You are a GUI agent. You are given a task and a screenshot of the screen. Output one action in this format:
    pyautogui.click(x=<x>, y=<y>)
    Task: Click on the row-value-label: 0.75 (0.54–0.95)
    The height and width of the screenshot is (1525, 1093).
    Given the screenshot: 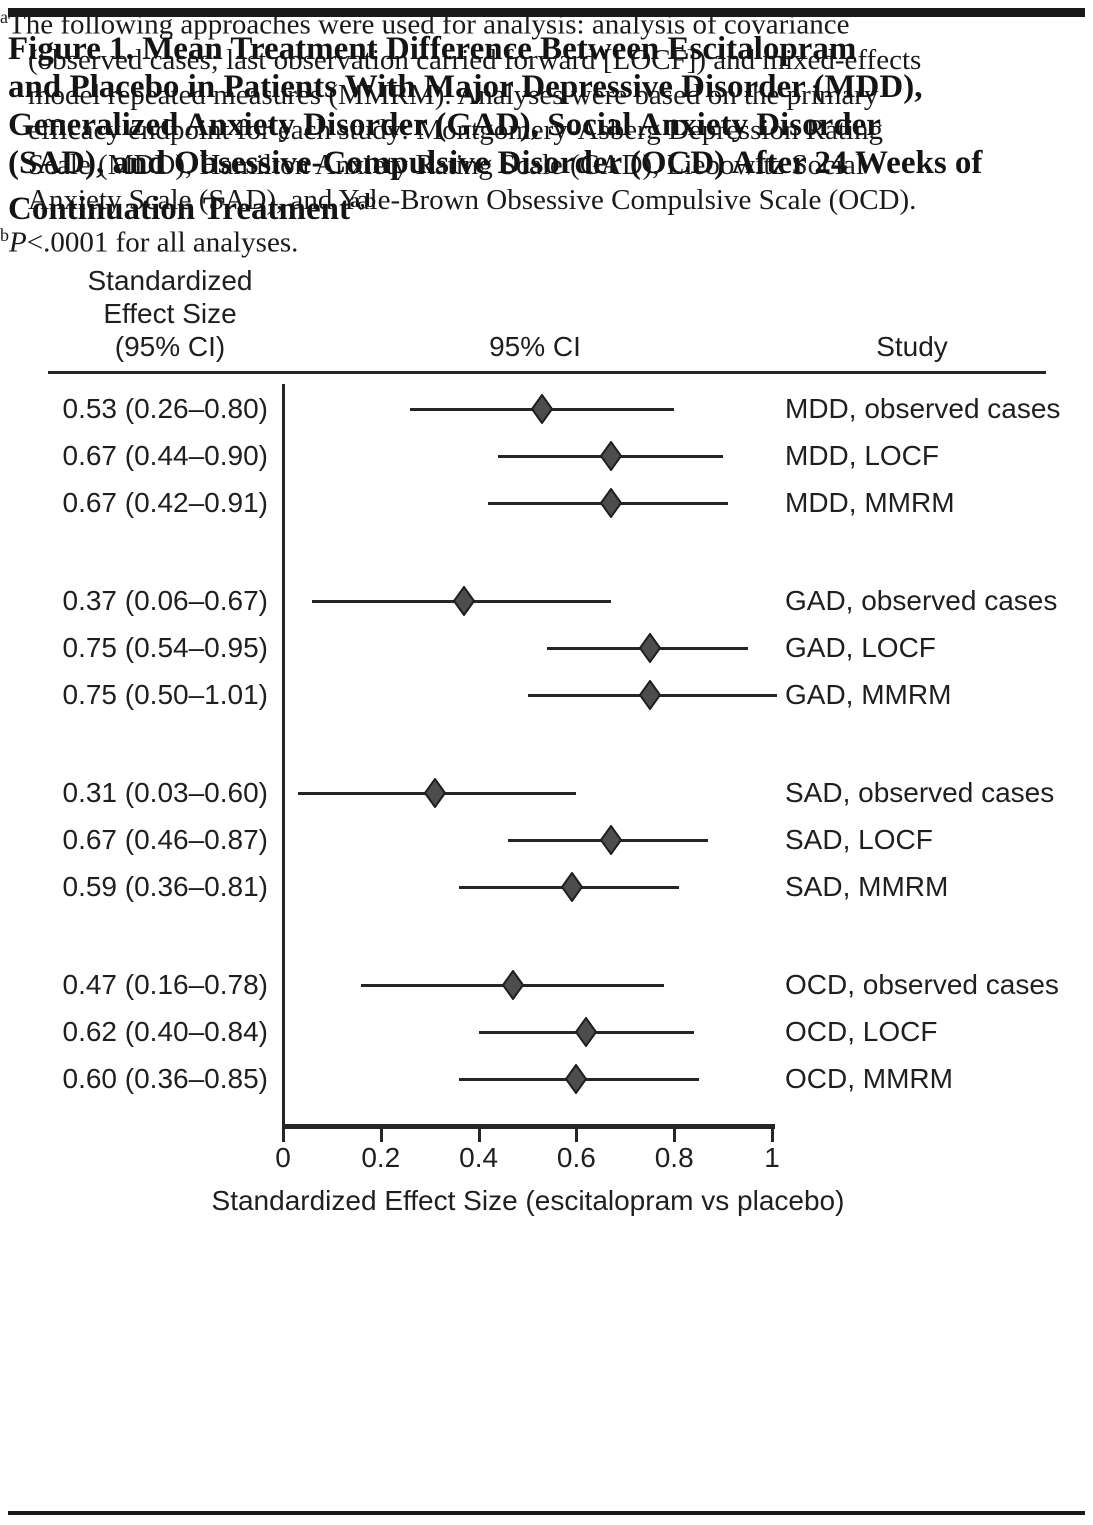 What is the action you would take?
    pyautogui.click(x=165, y=647)
    